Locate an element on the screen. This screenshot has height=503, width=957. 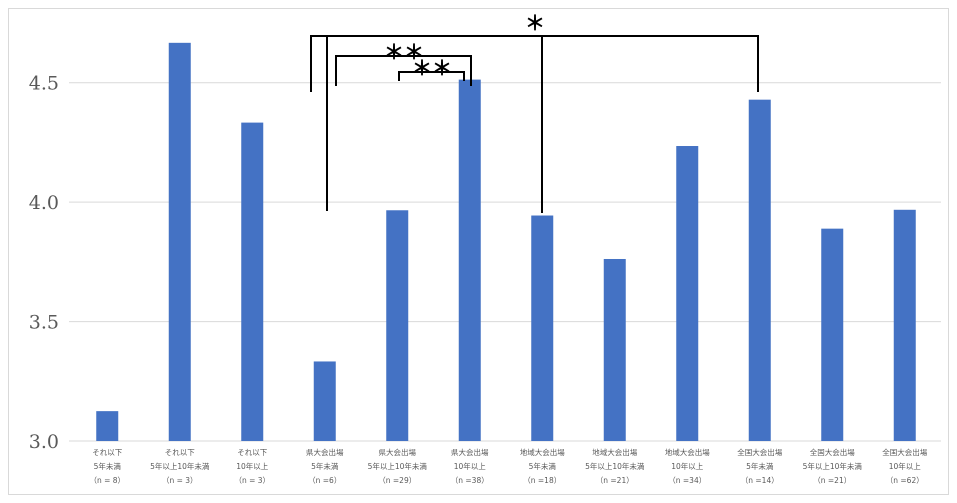
x-tick-label: （n =29） is located at coordinates (397, 480).